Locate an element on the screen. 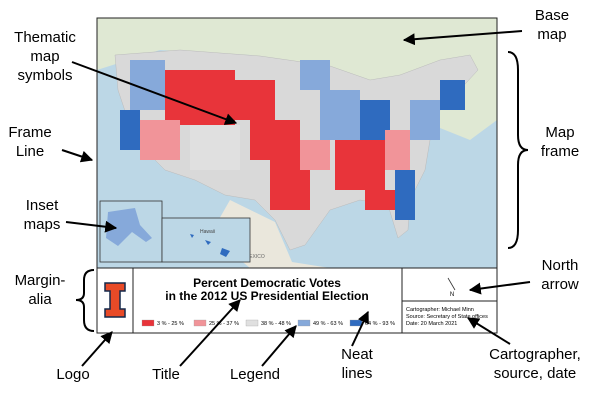 The height and width of the screenshot is (400, 600). annotation: Thematic is located at coordinates (45, 37).